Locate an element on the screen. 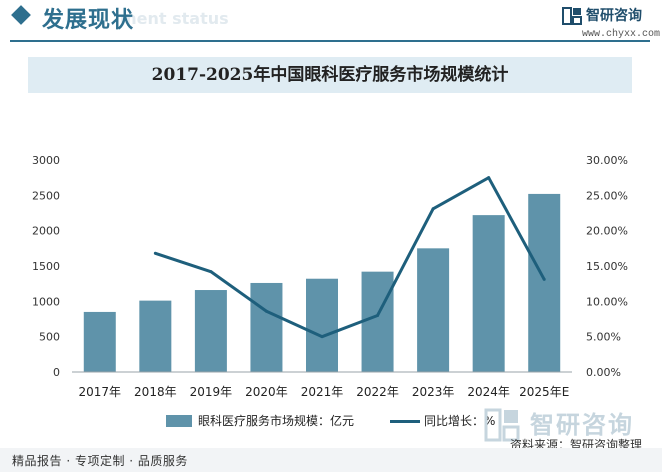 Image resolution: width=662 pixels, height=472 pixels. right-tick-label: 30.00% is located at coordinates (607, 160).